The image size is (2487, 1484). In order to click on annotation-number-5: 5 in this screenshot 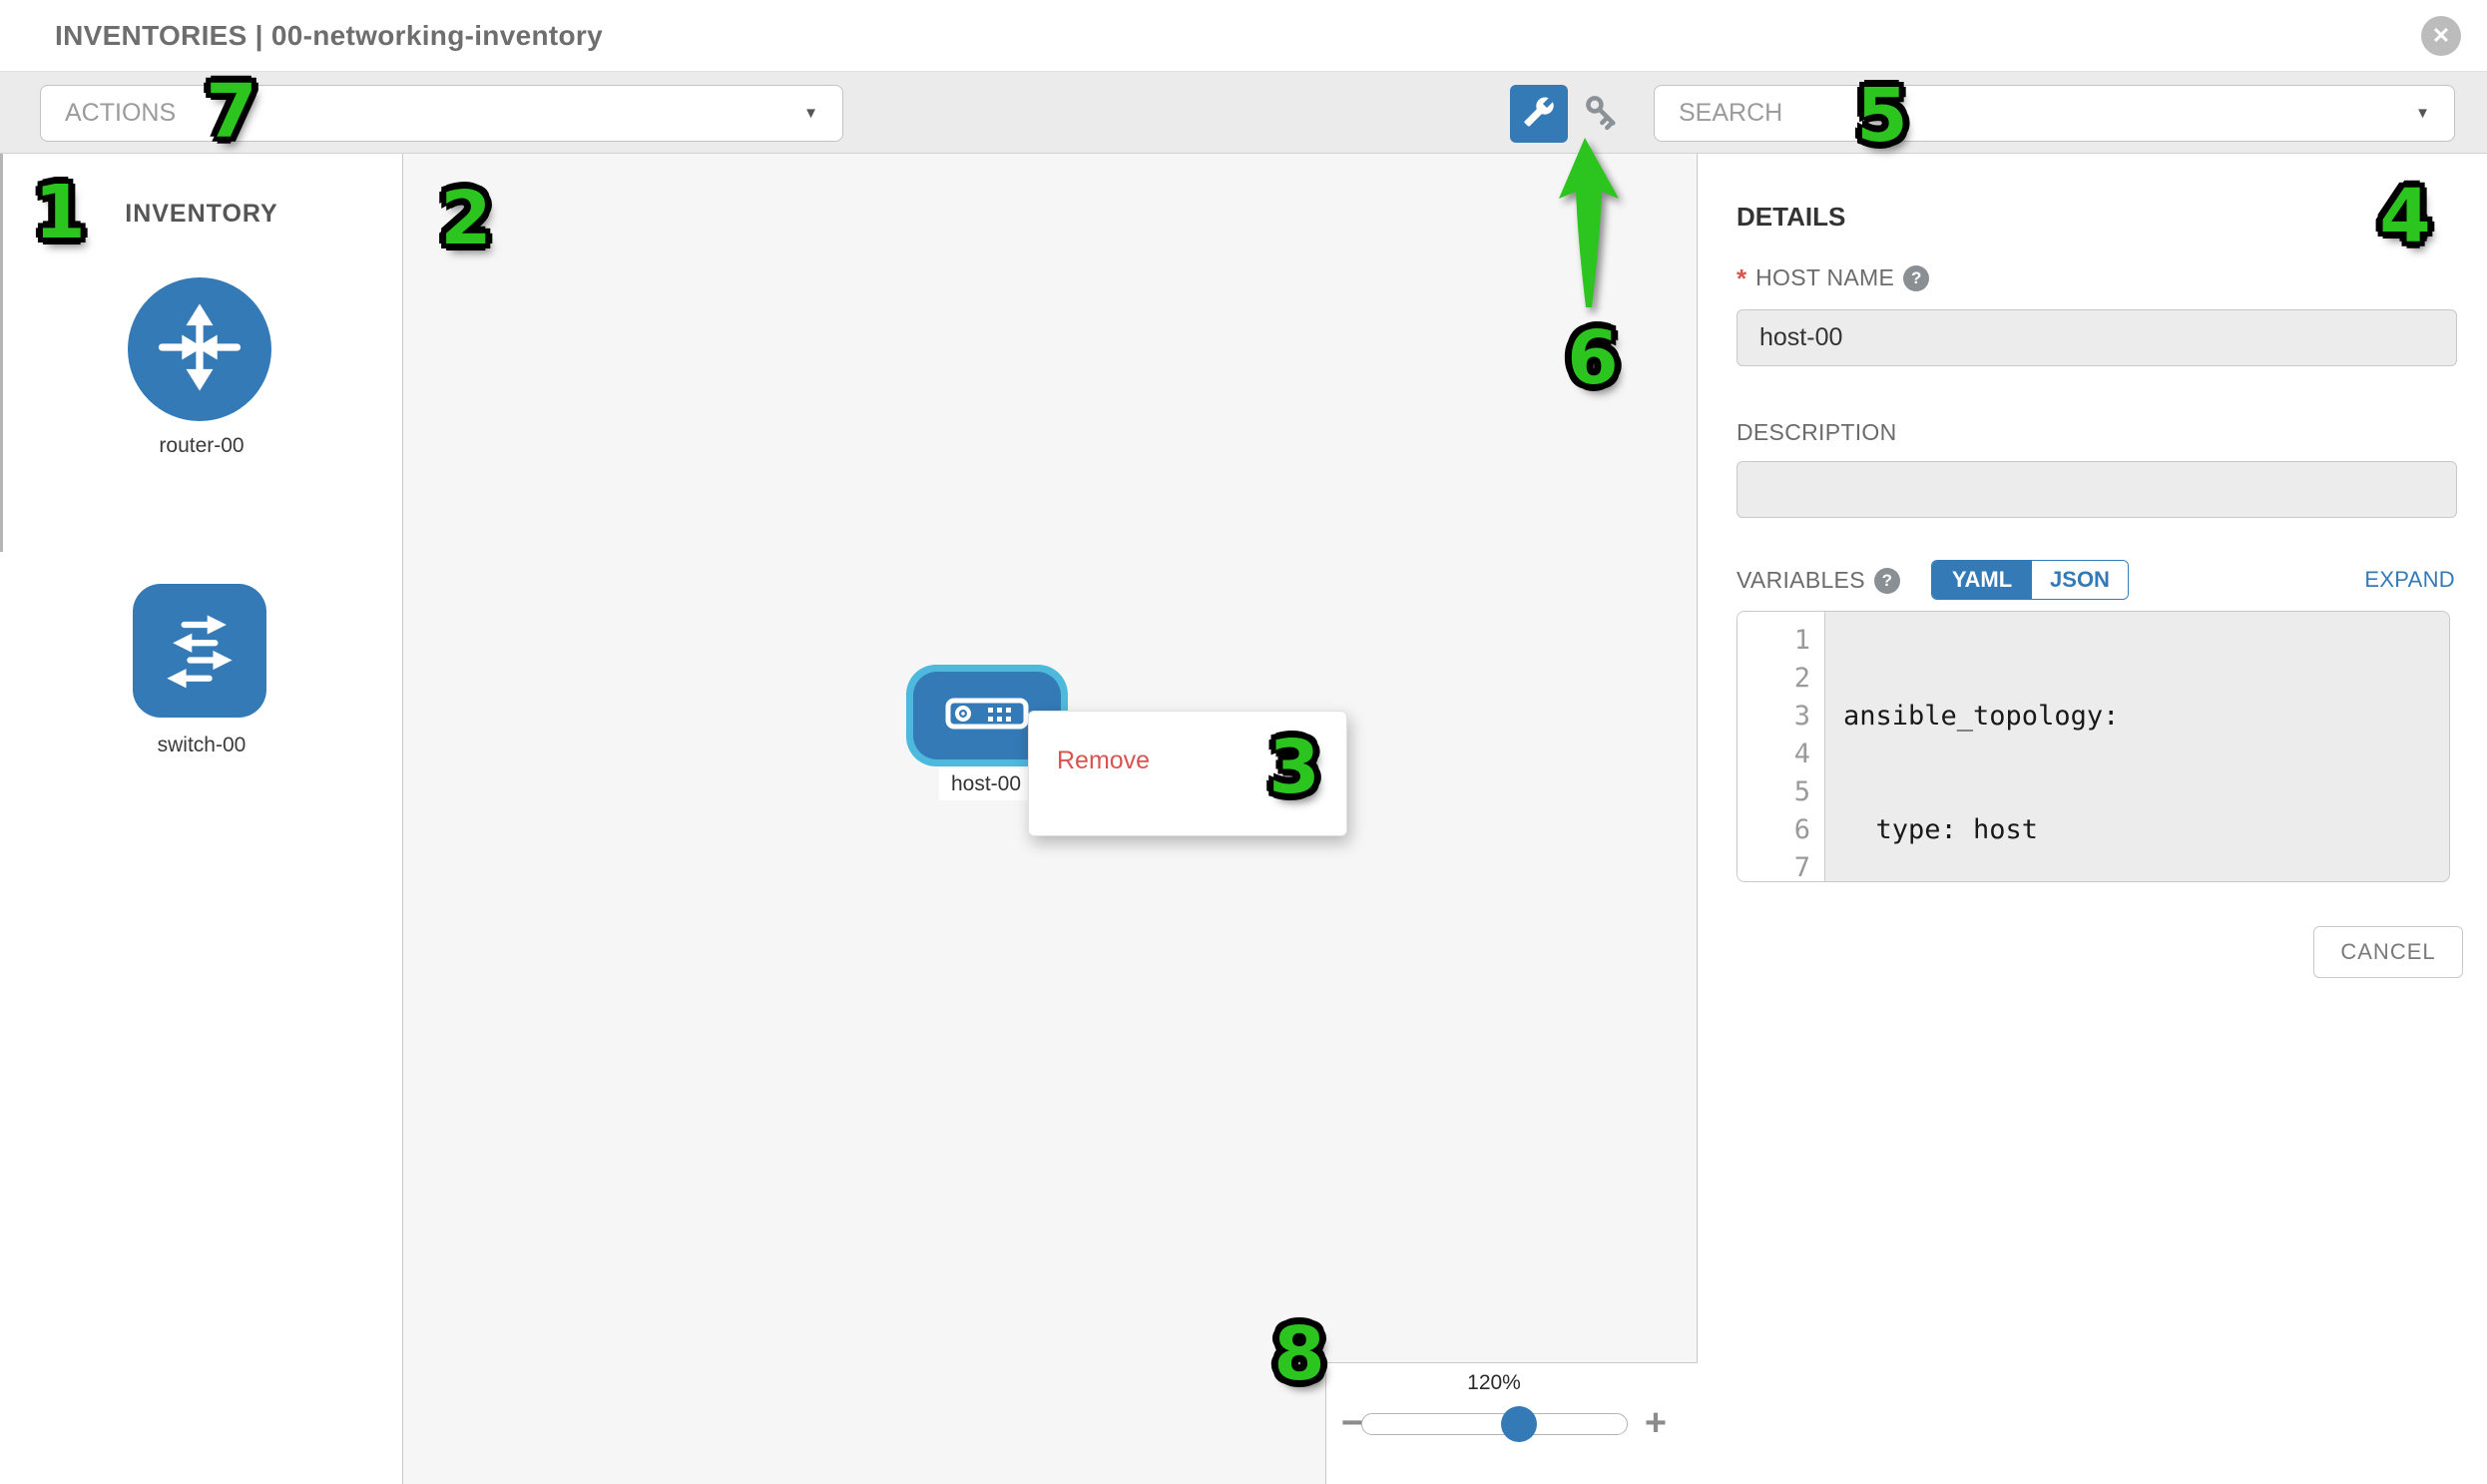, I will do `click(1882, 116)`.